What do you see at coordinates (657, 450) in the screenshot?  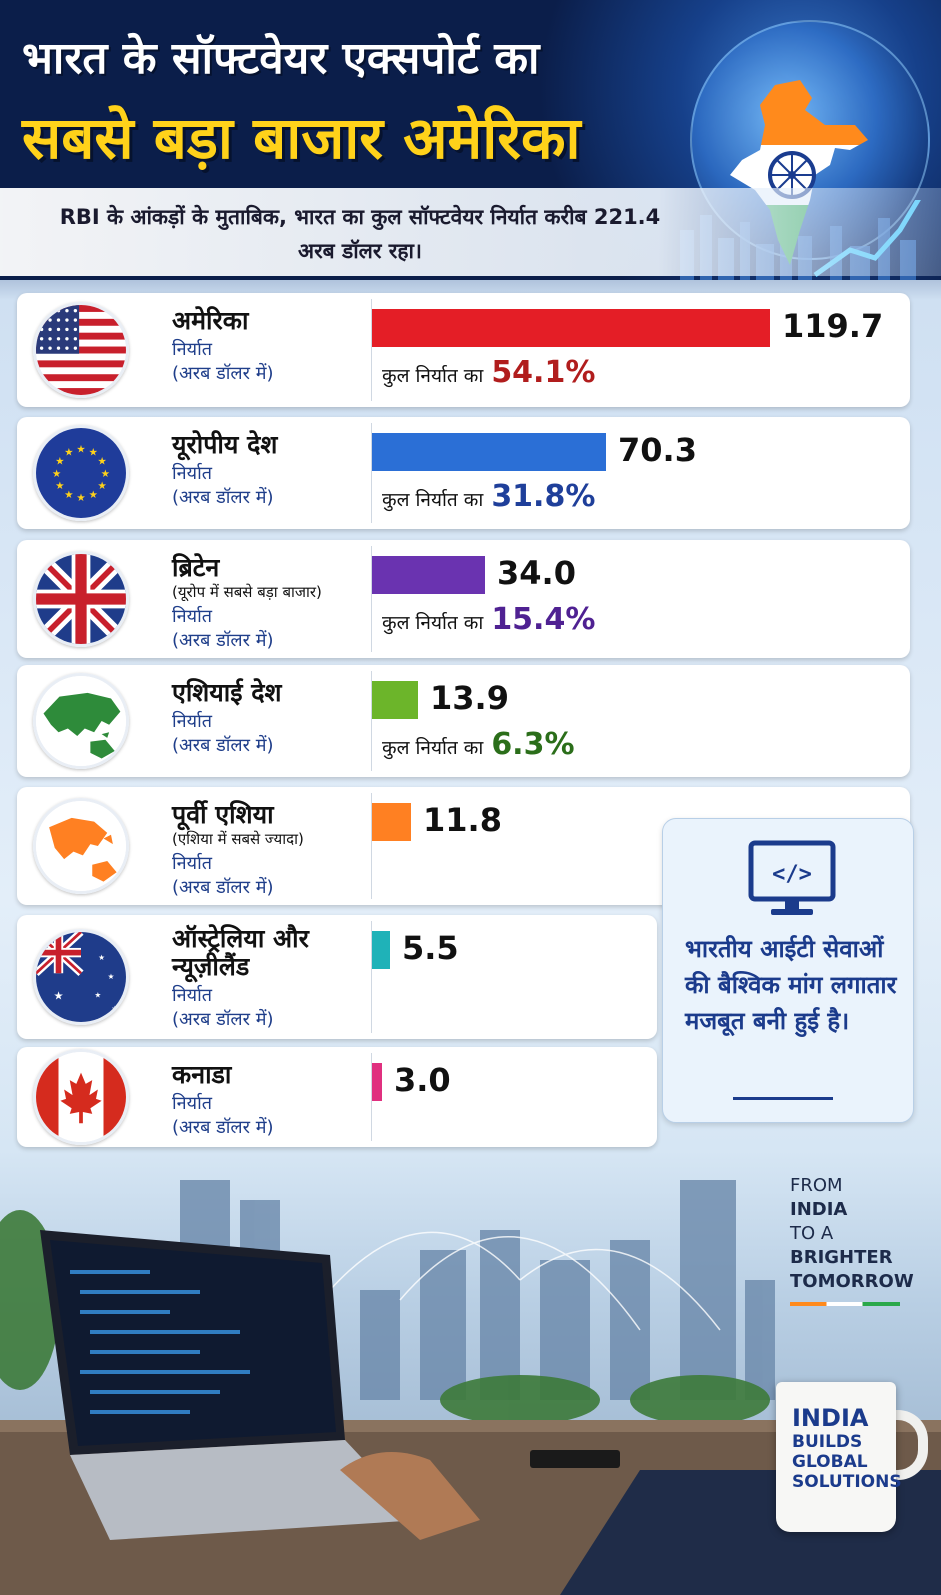 I see `bar-value-label: 70.3` at bounding box center [657, 450].